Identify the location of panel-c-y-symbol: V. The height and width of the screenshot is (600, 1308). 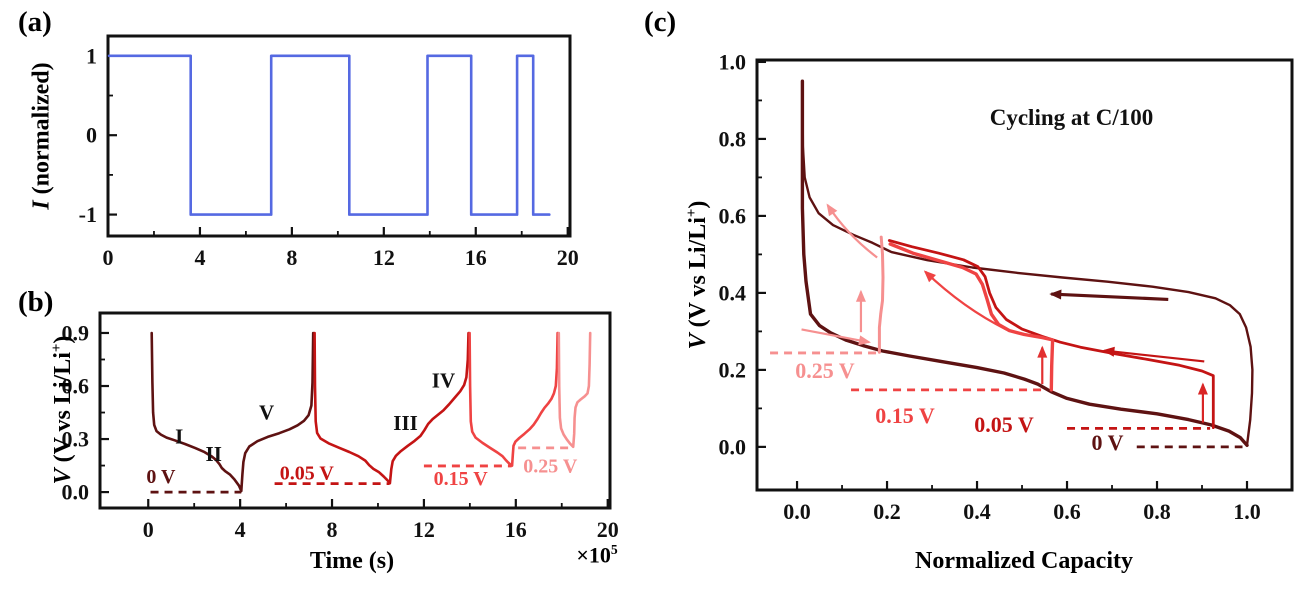
(698, 341).